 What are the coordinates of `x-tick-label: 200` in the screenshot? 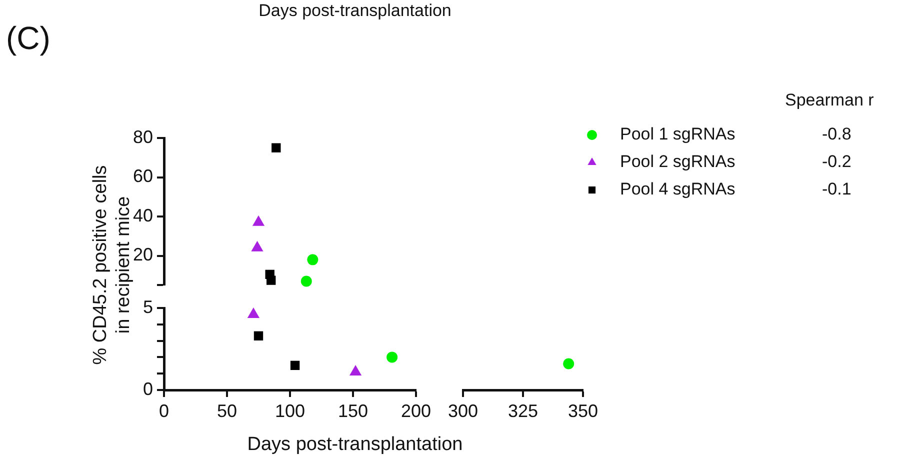 It's located at (416, 410).